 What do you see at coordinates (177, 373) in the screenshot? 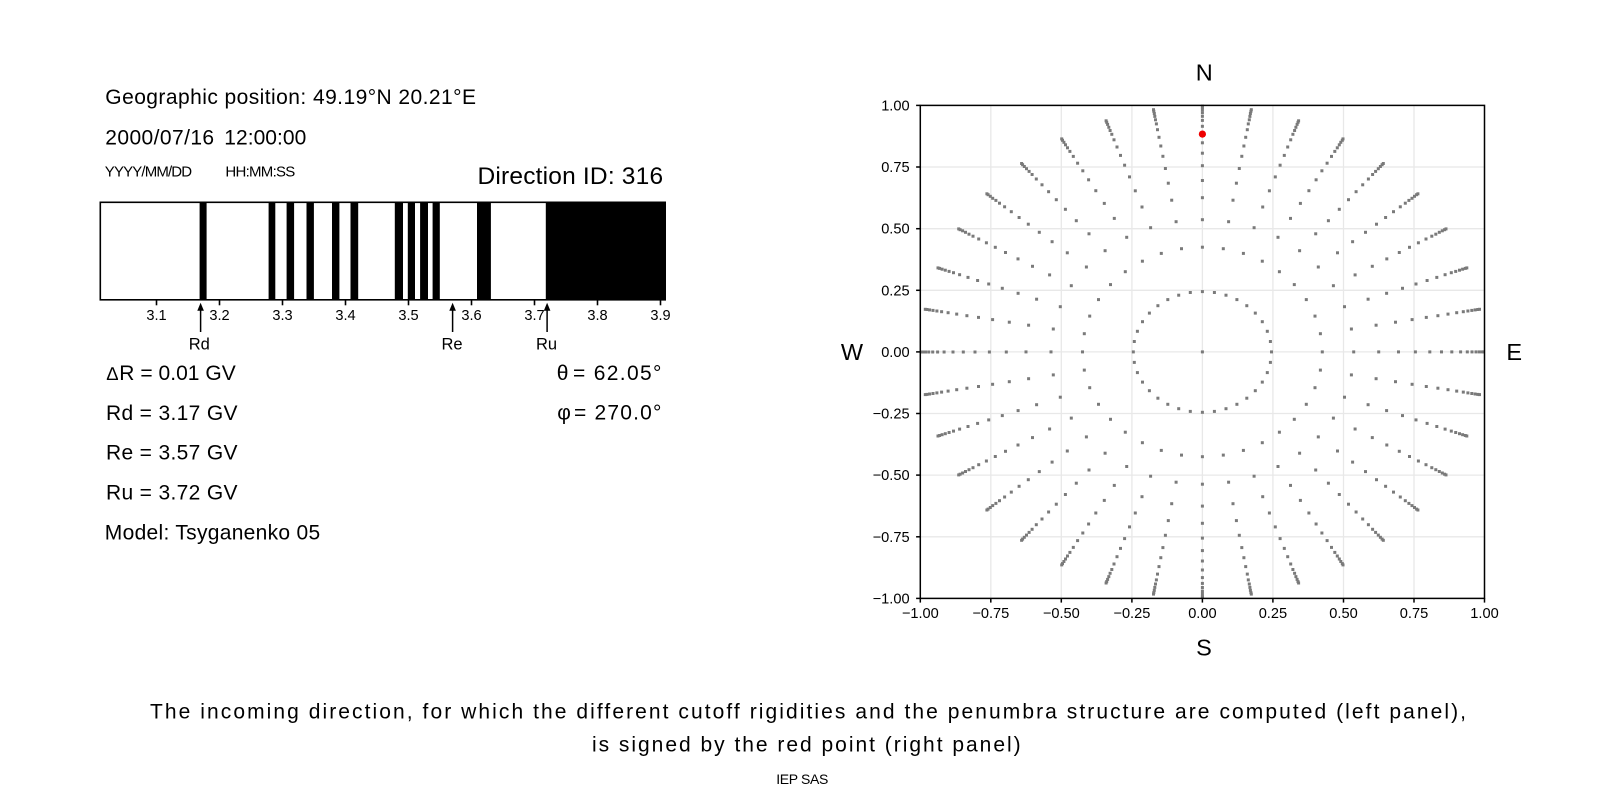
I see `svg-text: R = 0.01 GV` at bounding box center [177, 373].